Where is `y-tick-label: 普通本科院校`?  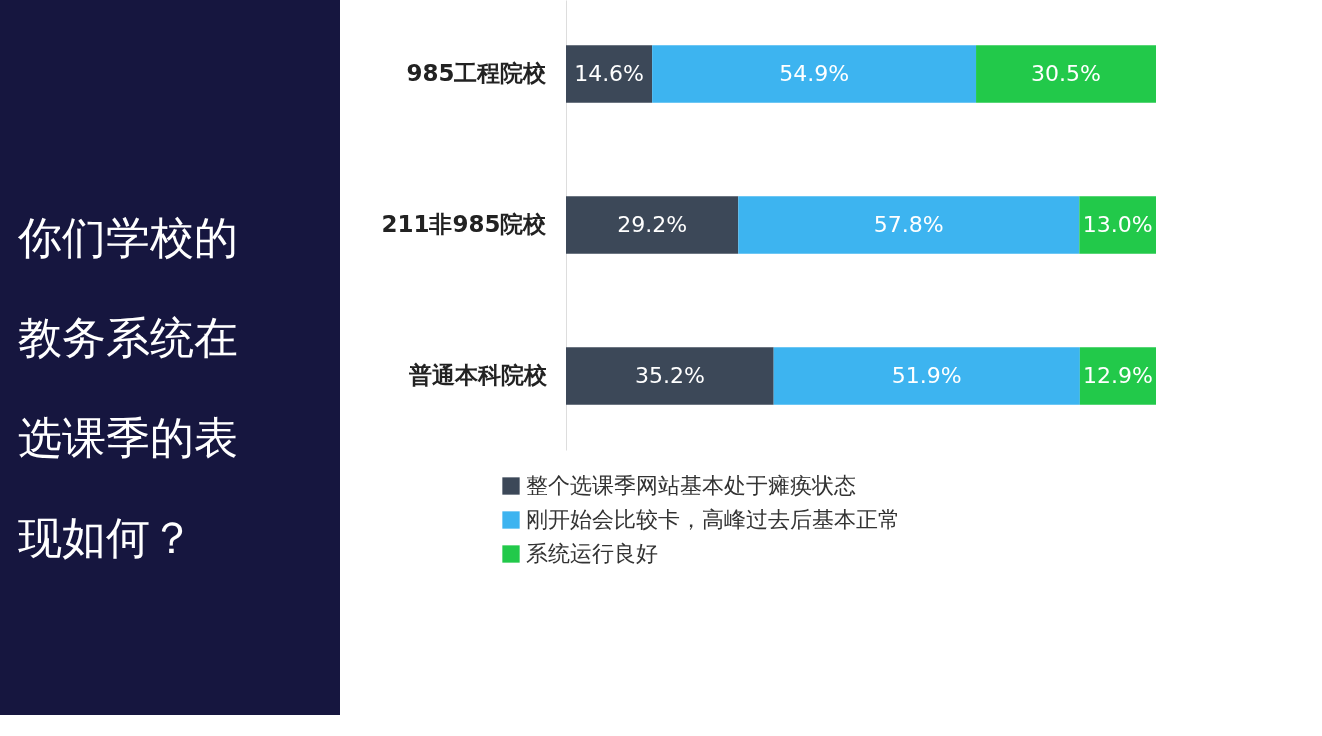 y-tick-label: 普通本科院校 is located at coordinates (477, 375).